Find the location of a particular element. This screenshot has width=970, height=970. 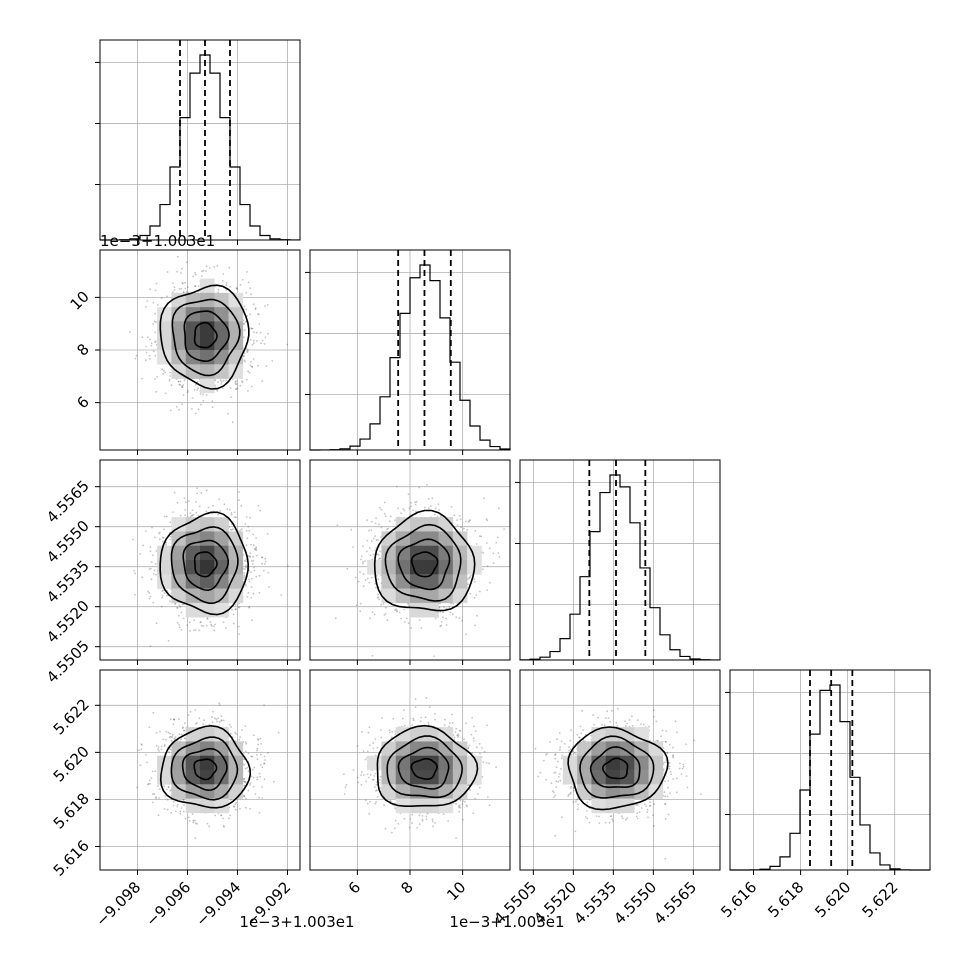

y-offset-label: 1e−3+1.003e1 is located at coordinates (157, 241).